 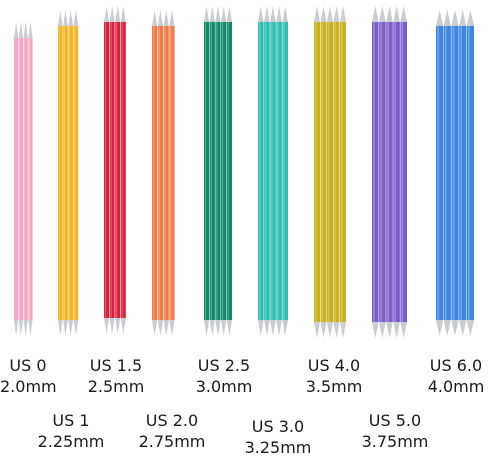 What do you see at coordinates (28, 365) in the screenshot?
I see `us-size-text: US 0` at bounding box center [28, 365].